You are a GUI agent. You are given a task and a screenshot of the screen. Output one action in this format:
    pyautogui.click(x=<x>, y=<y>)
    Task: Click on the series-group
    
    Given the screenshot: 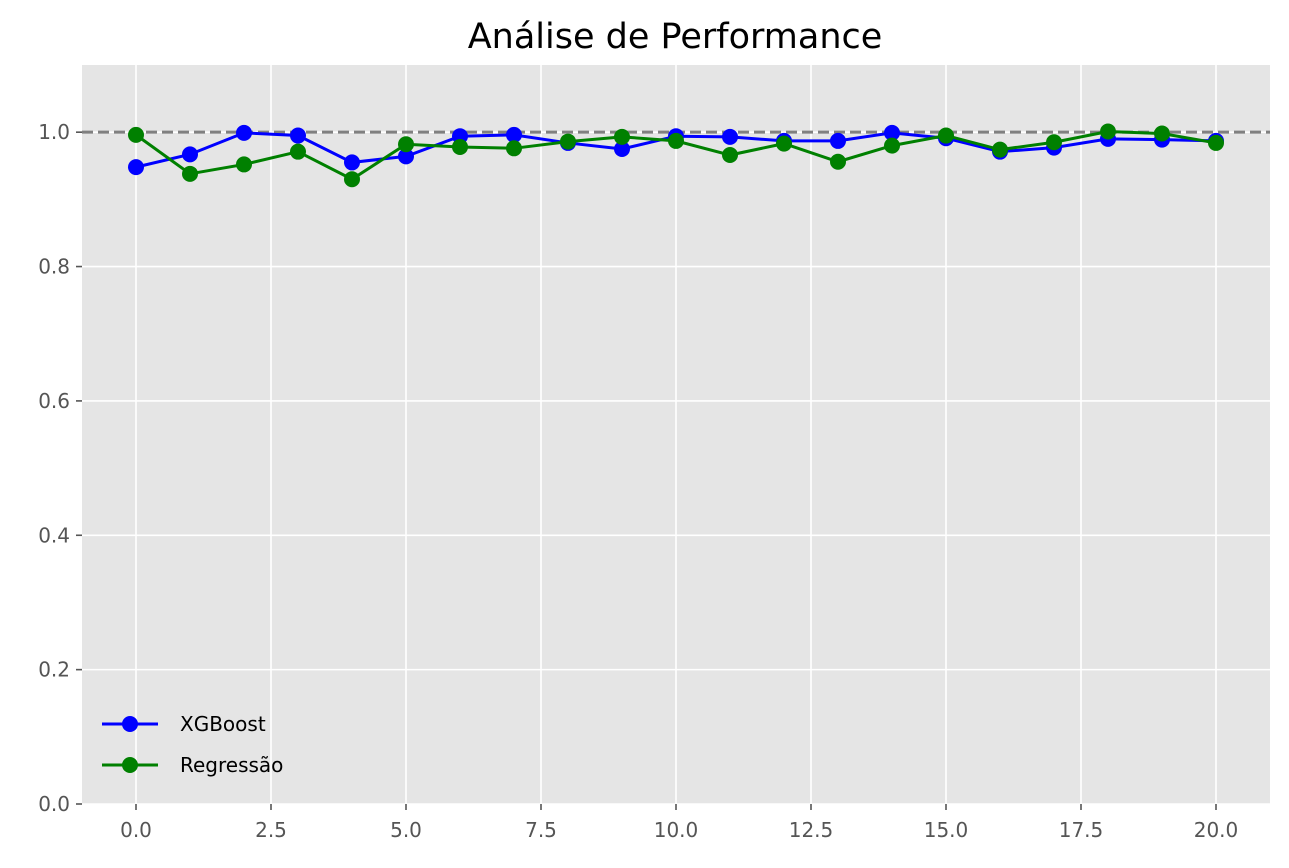 What is the action you would take?
    pyautogui.click(x=676, y=155)
    